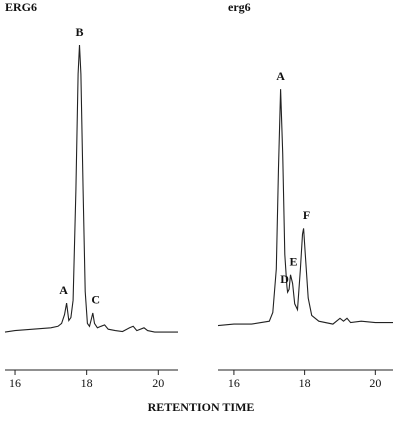 The height and width of the screenshot is (426, 402). Describe the element at coordinates (239, 7) in the screenshot. I see `chart-title: erg6` at that location.